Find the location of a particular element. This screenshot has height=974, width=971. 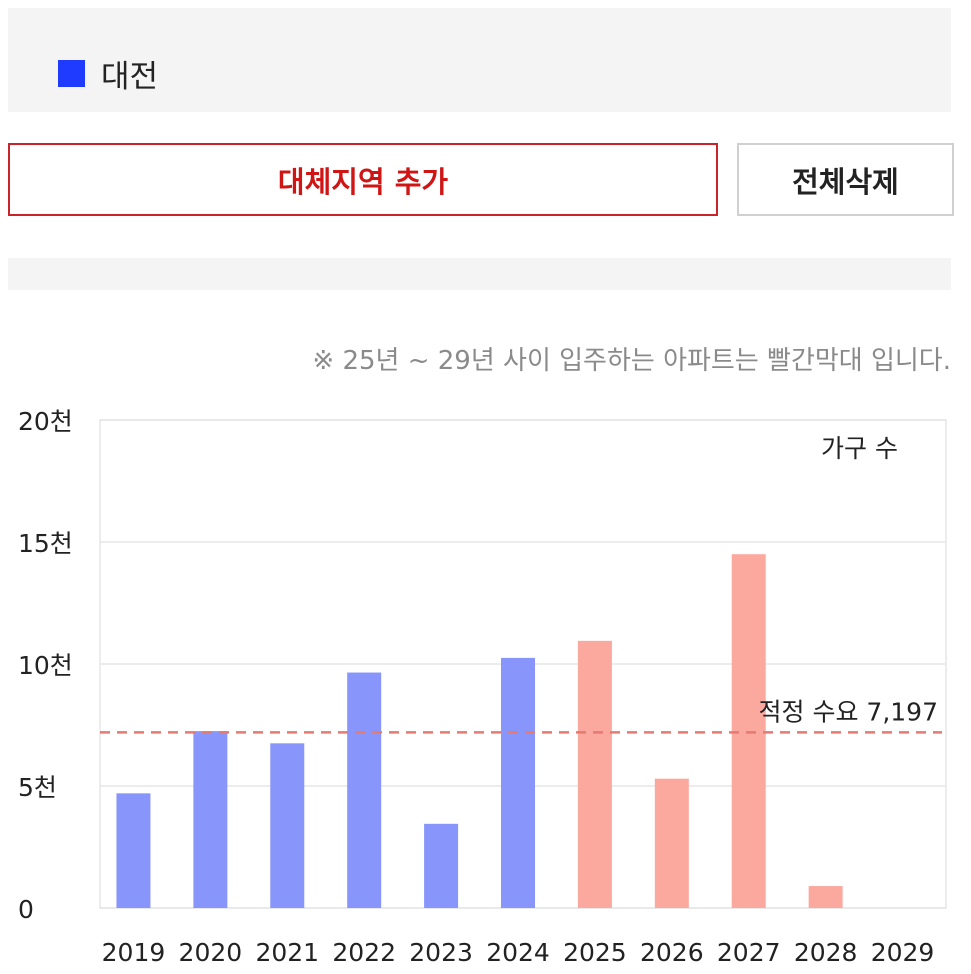

x-tick-label: 2027 is located at coordinates (749, 952).